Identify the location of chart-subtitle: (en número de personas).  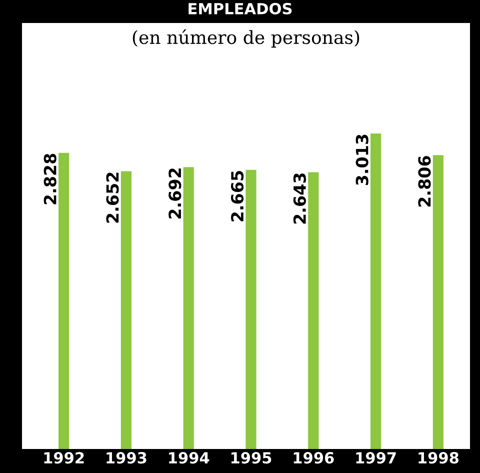
(246, 38).